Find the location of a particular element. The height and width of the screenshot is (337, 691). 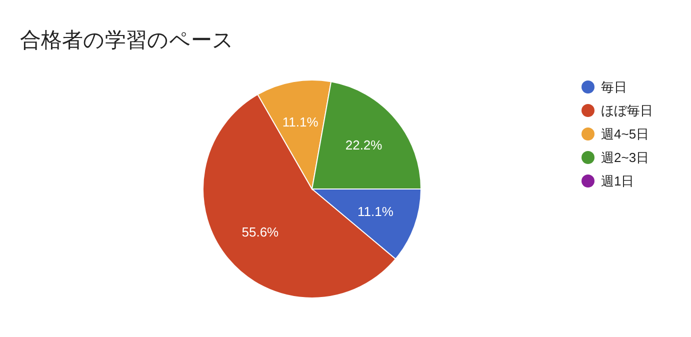

title: 合格者の学習のペース is located at coordinates (127, 40).